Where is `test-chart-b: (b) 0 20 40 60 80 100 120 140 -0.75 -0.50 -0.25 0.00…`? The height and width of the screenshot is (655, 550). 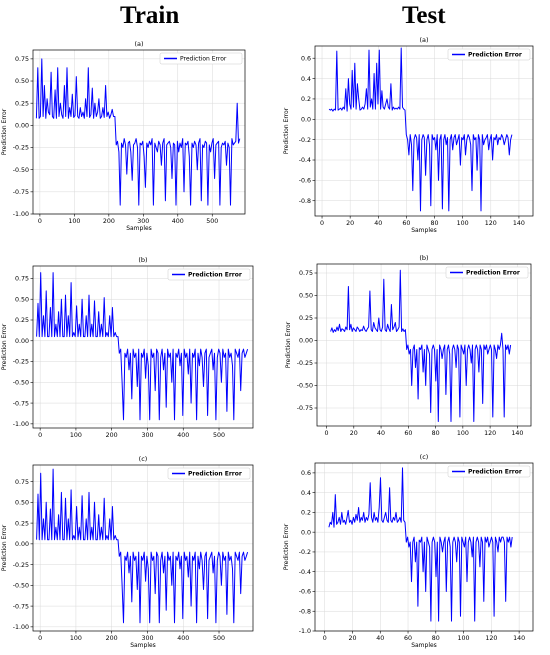
test-chart-b: (b) 0 20 40 60 80 100 120 140 -0.75 -0.50 -0.25 0.00… is located at coordinates (408, 345).